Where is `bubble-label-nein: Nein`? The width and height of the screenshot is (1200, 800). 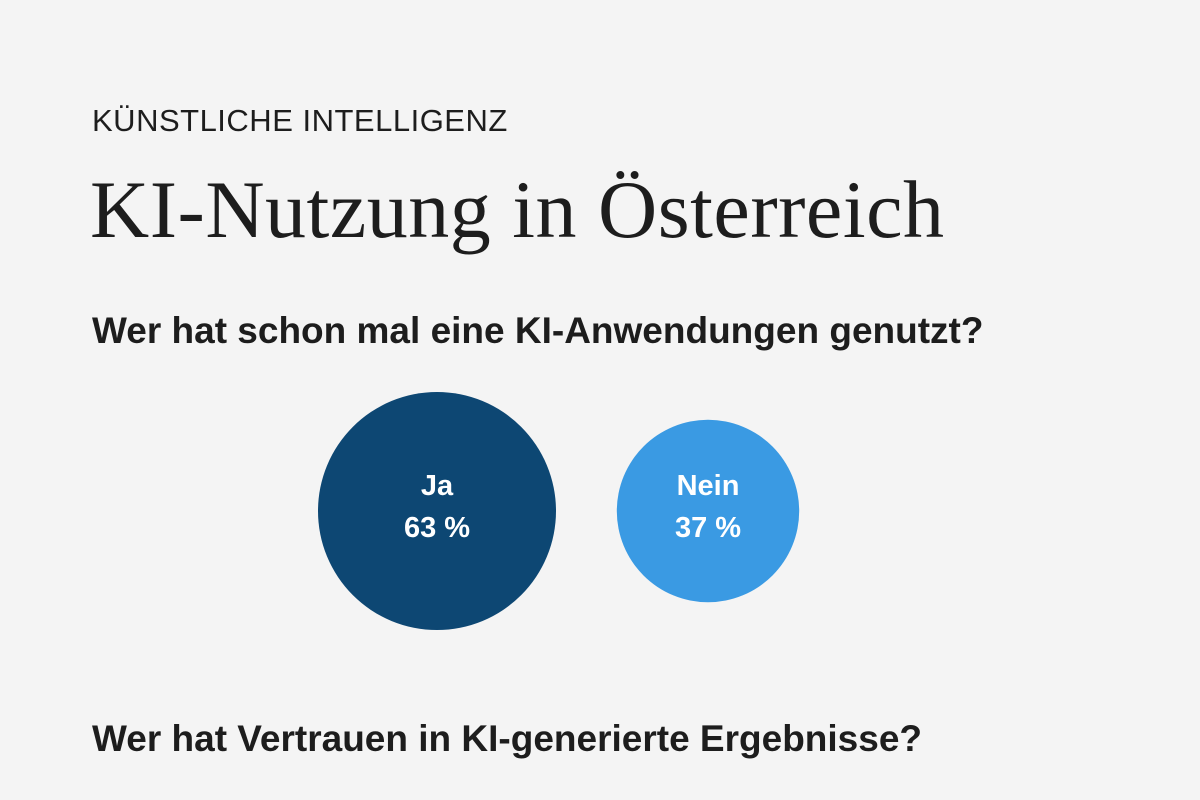 bubble-label-nein: Nein is located at coordinates (708, 486).